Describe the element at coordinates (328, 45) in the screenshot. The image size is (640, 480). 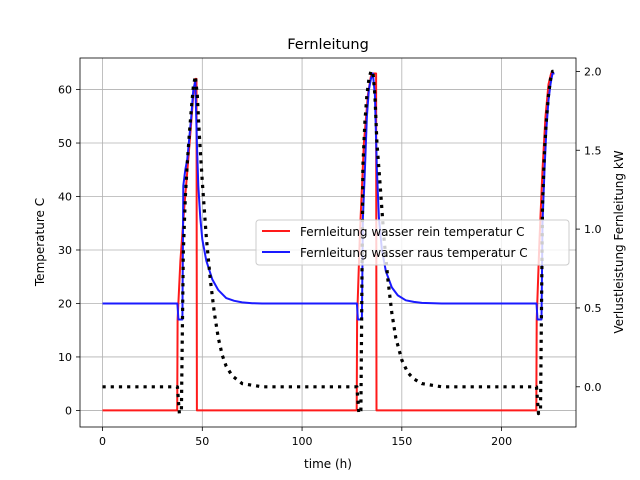
I see `chart-title: Fernleitung` at that location.